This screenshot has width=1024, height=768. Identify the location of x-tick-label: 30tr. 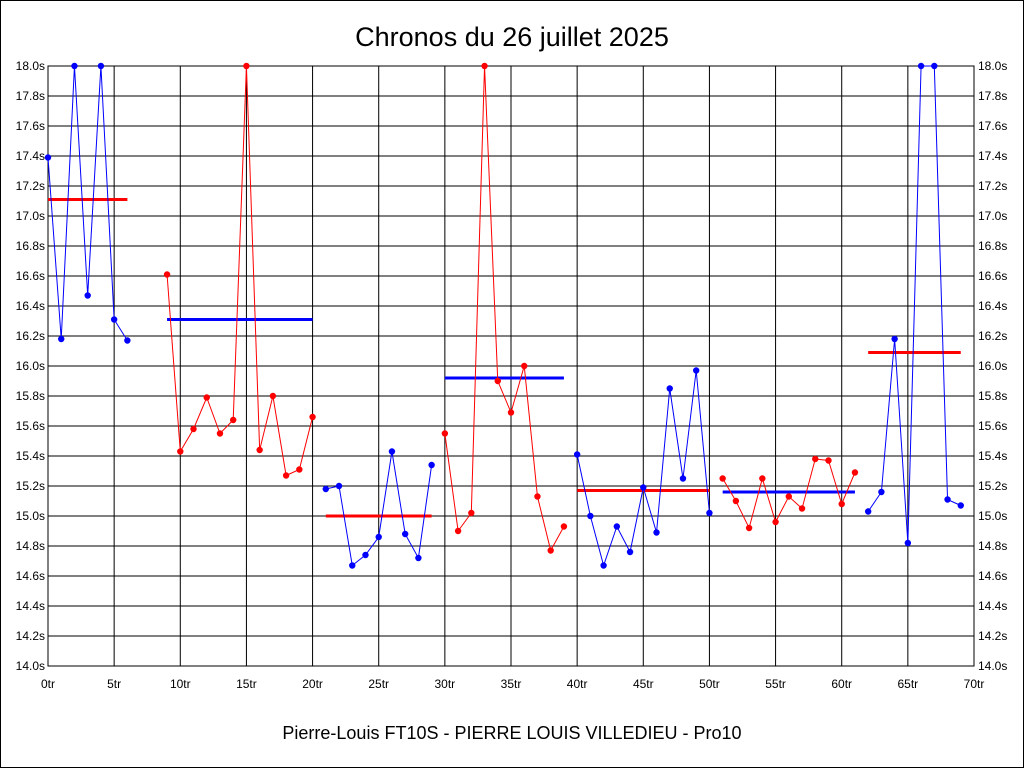
(445, 684).